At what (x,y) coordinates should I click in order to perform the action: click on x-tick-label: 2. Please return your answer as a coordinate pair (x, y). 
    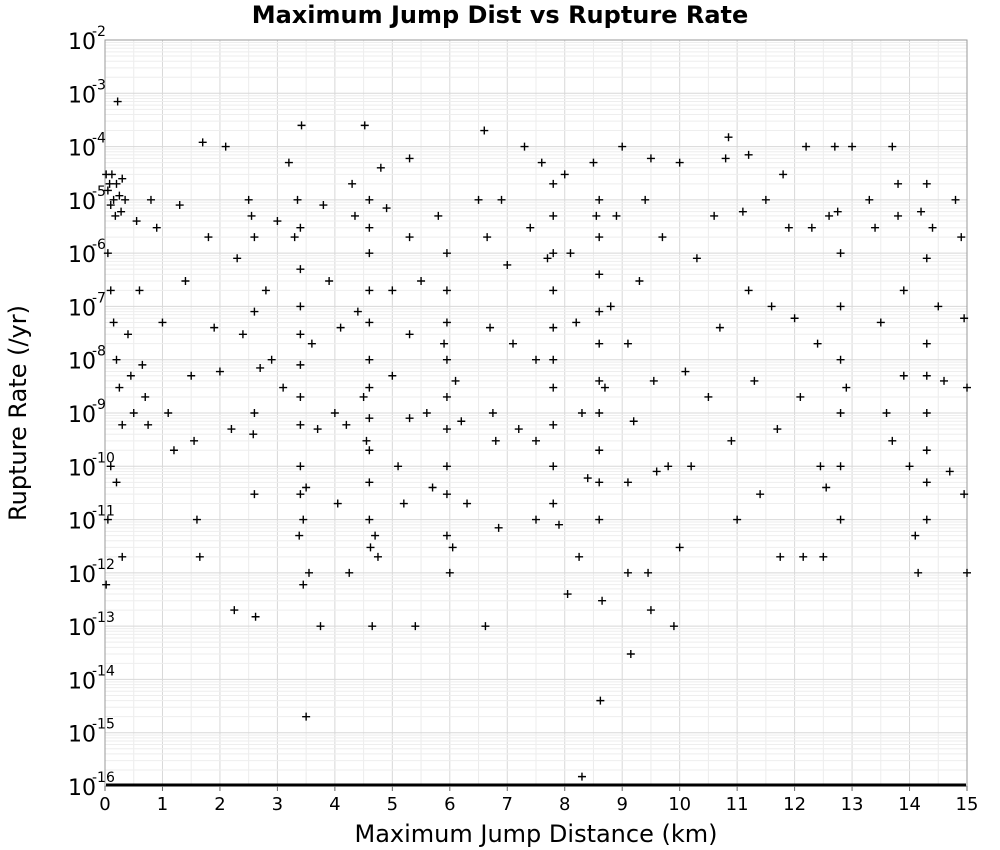
    Looking at the image, I should click on (219, 804).